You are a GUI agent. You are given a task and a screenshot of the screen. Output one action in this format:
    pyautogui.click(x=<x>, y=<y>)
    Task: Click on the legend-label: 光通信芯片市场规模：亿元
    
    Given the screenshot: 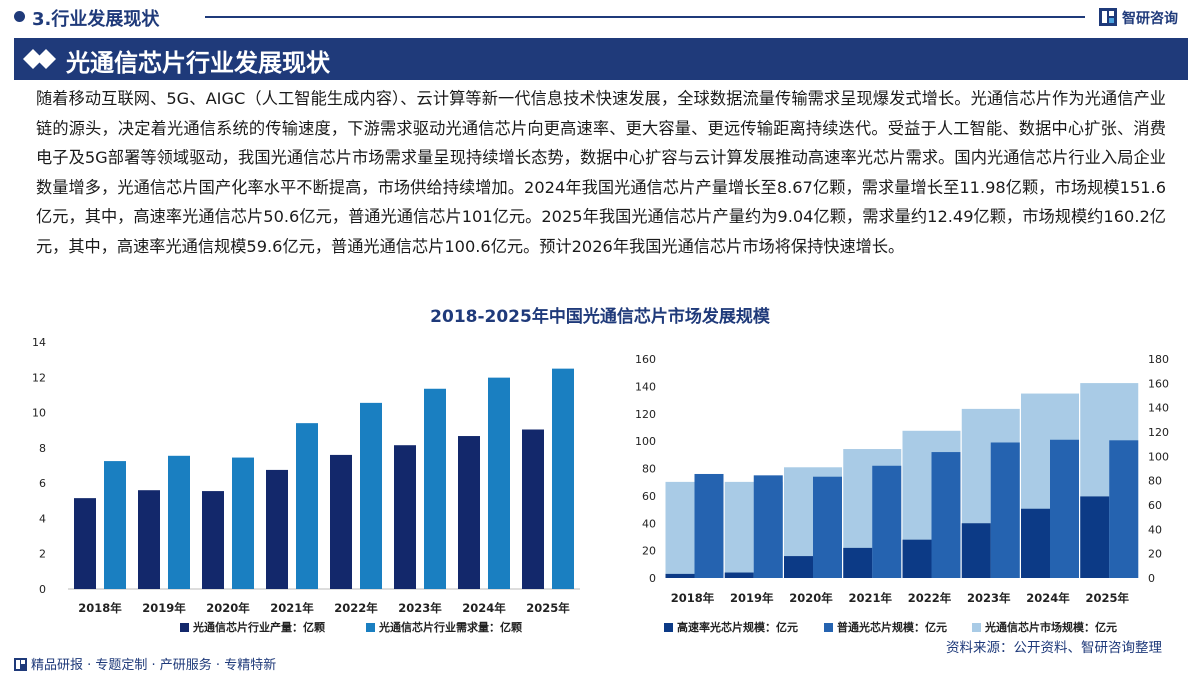 What is the action you would take?
    pyautogui.click(x=1050, y=627)
    